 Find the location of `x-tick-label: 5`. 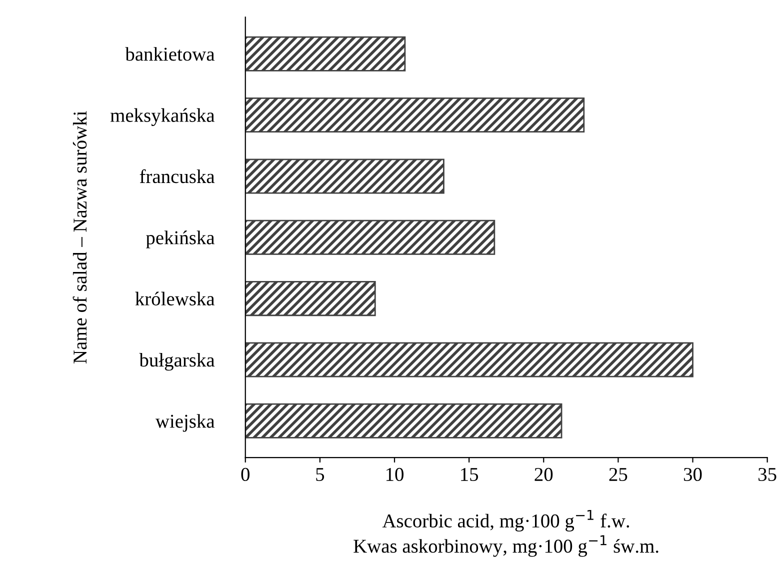

x-tick-label: 5 is located at coordinates (320, 475).